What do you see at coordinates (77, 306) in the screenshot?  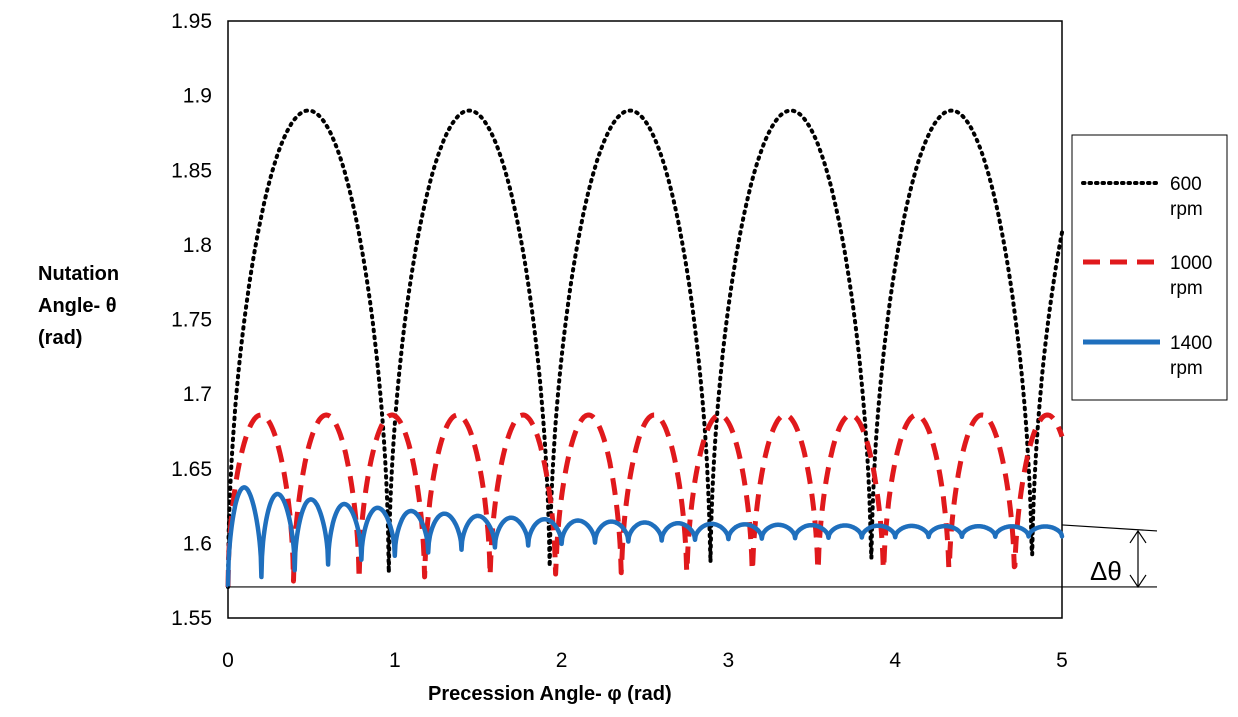 I see `y-axis-title-line2: Angle- θ` at bounding box center [77, 306].